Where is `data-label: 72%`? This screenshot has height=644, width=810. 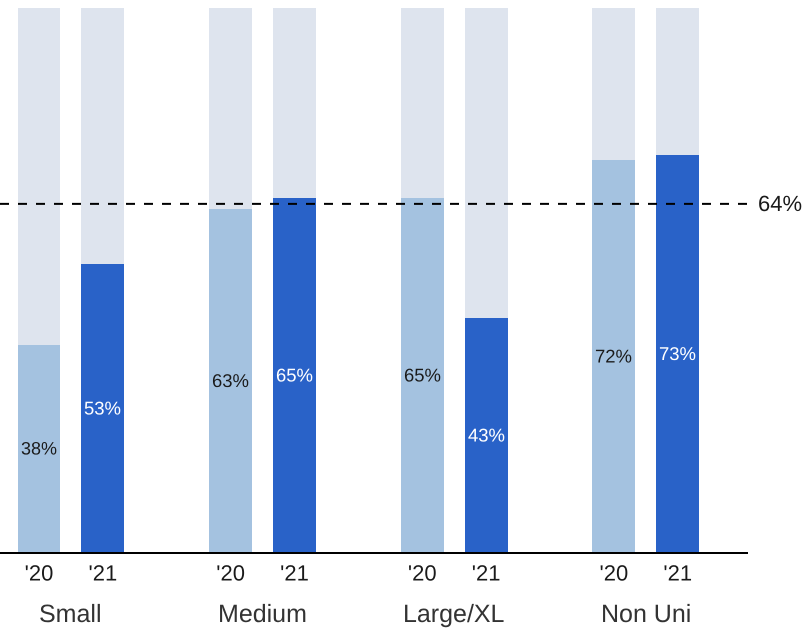 data-label: 72% is located at coordinates (613, 355).